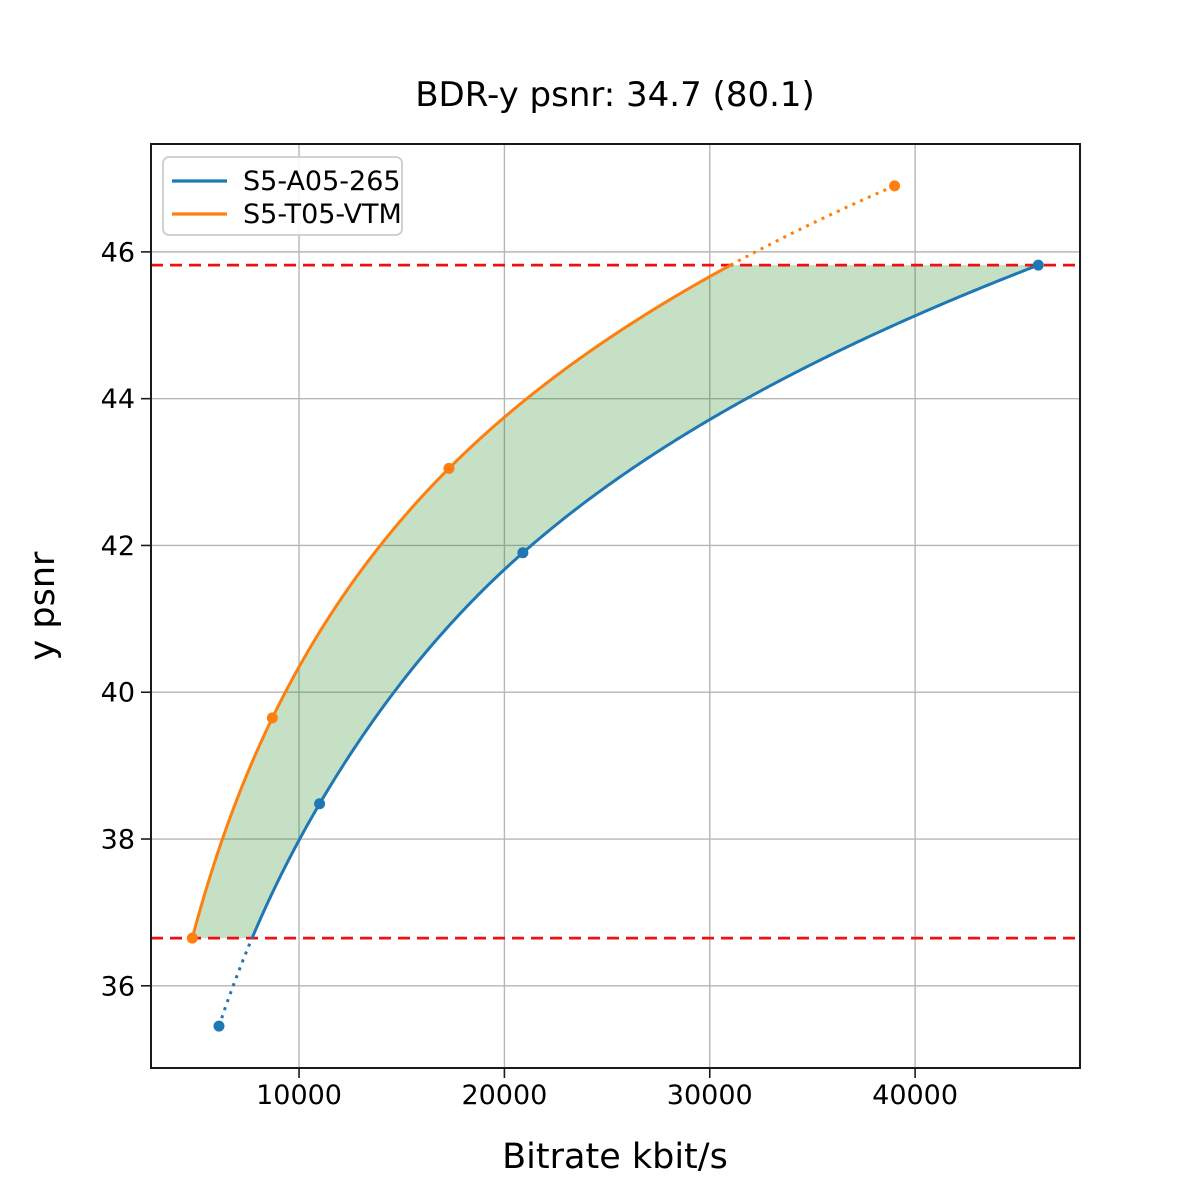 This screenshot has height=1200, width=1200. I want to click on x-tick-label: 40000, so click(915, 1095).